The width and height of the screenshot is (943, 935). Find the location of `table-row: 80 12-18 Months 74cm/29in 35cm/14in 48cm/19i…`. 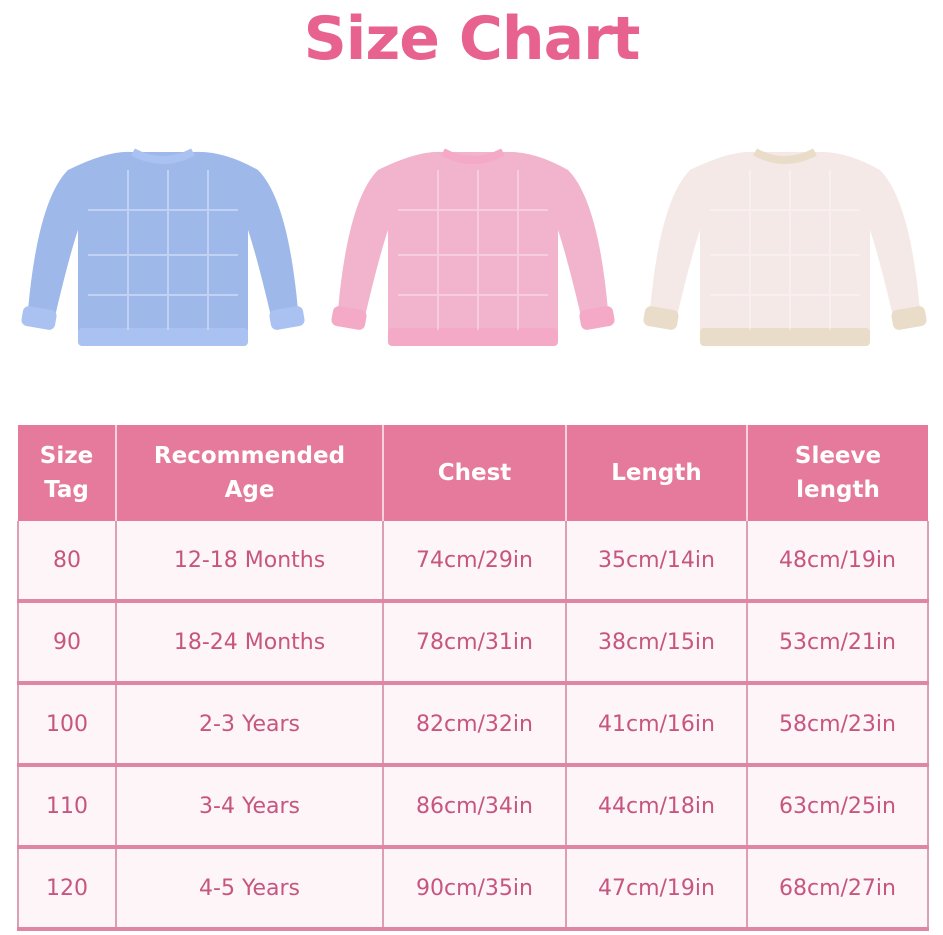

table-row: 80 12-18 Months 74cm/29in 35cm/14in 48cm/19i… is located at coordinates (473, 562).